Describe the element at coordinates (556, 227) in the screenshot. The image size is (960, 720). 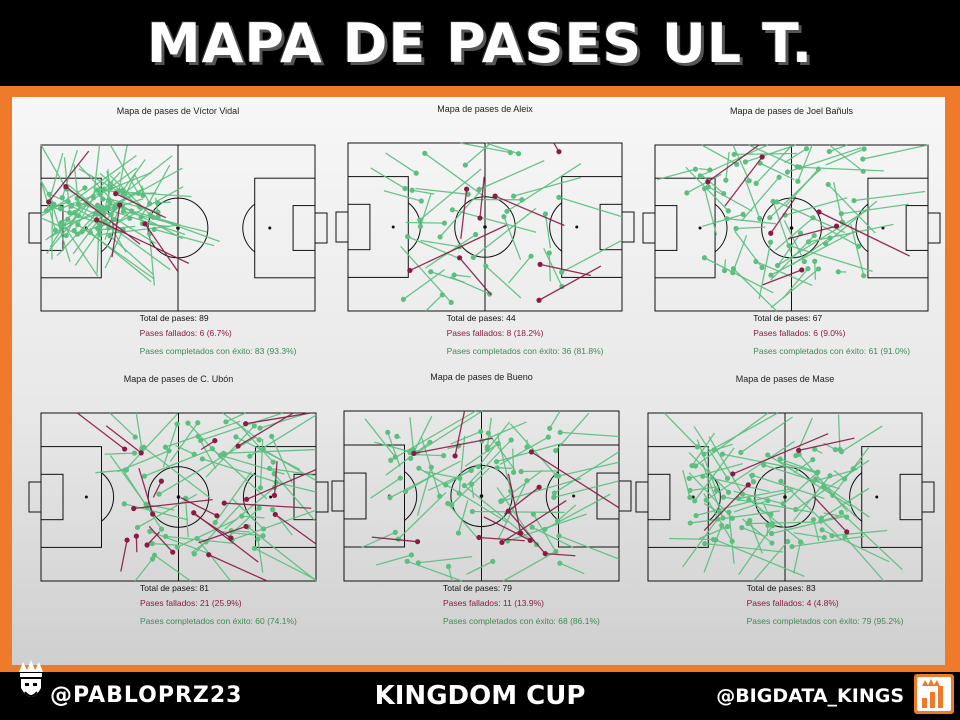
I see `right-penalty-arc` at that location.